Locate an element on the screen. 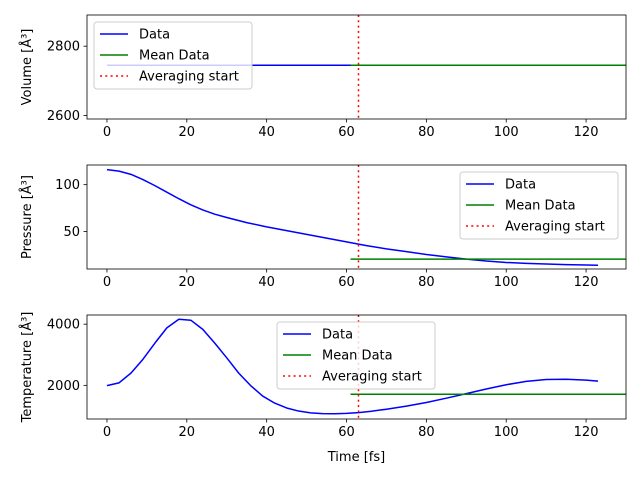 The height and width of the screenshot is (480, 640). y-tick-label: 4000 is located at coordinates (63, 325).